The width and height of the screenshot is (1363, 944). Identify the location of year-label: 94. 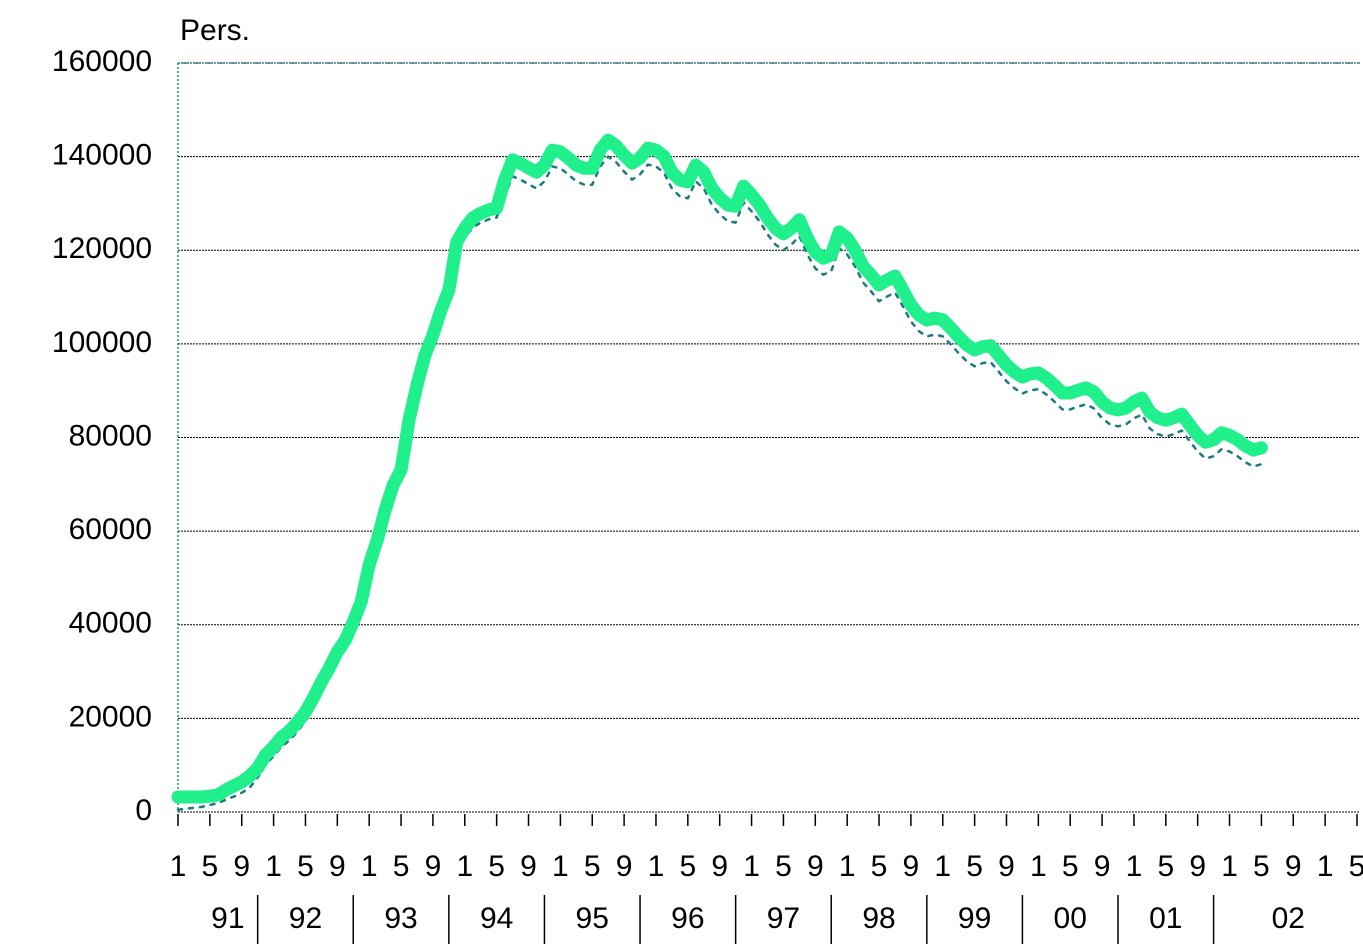
(496, 918).